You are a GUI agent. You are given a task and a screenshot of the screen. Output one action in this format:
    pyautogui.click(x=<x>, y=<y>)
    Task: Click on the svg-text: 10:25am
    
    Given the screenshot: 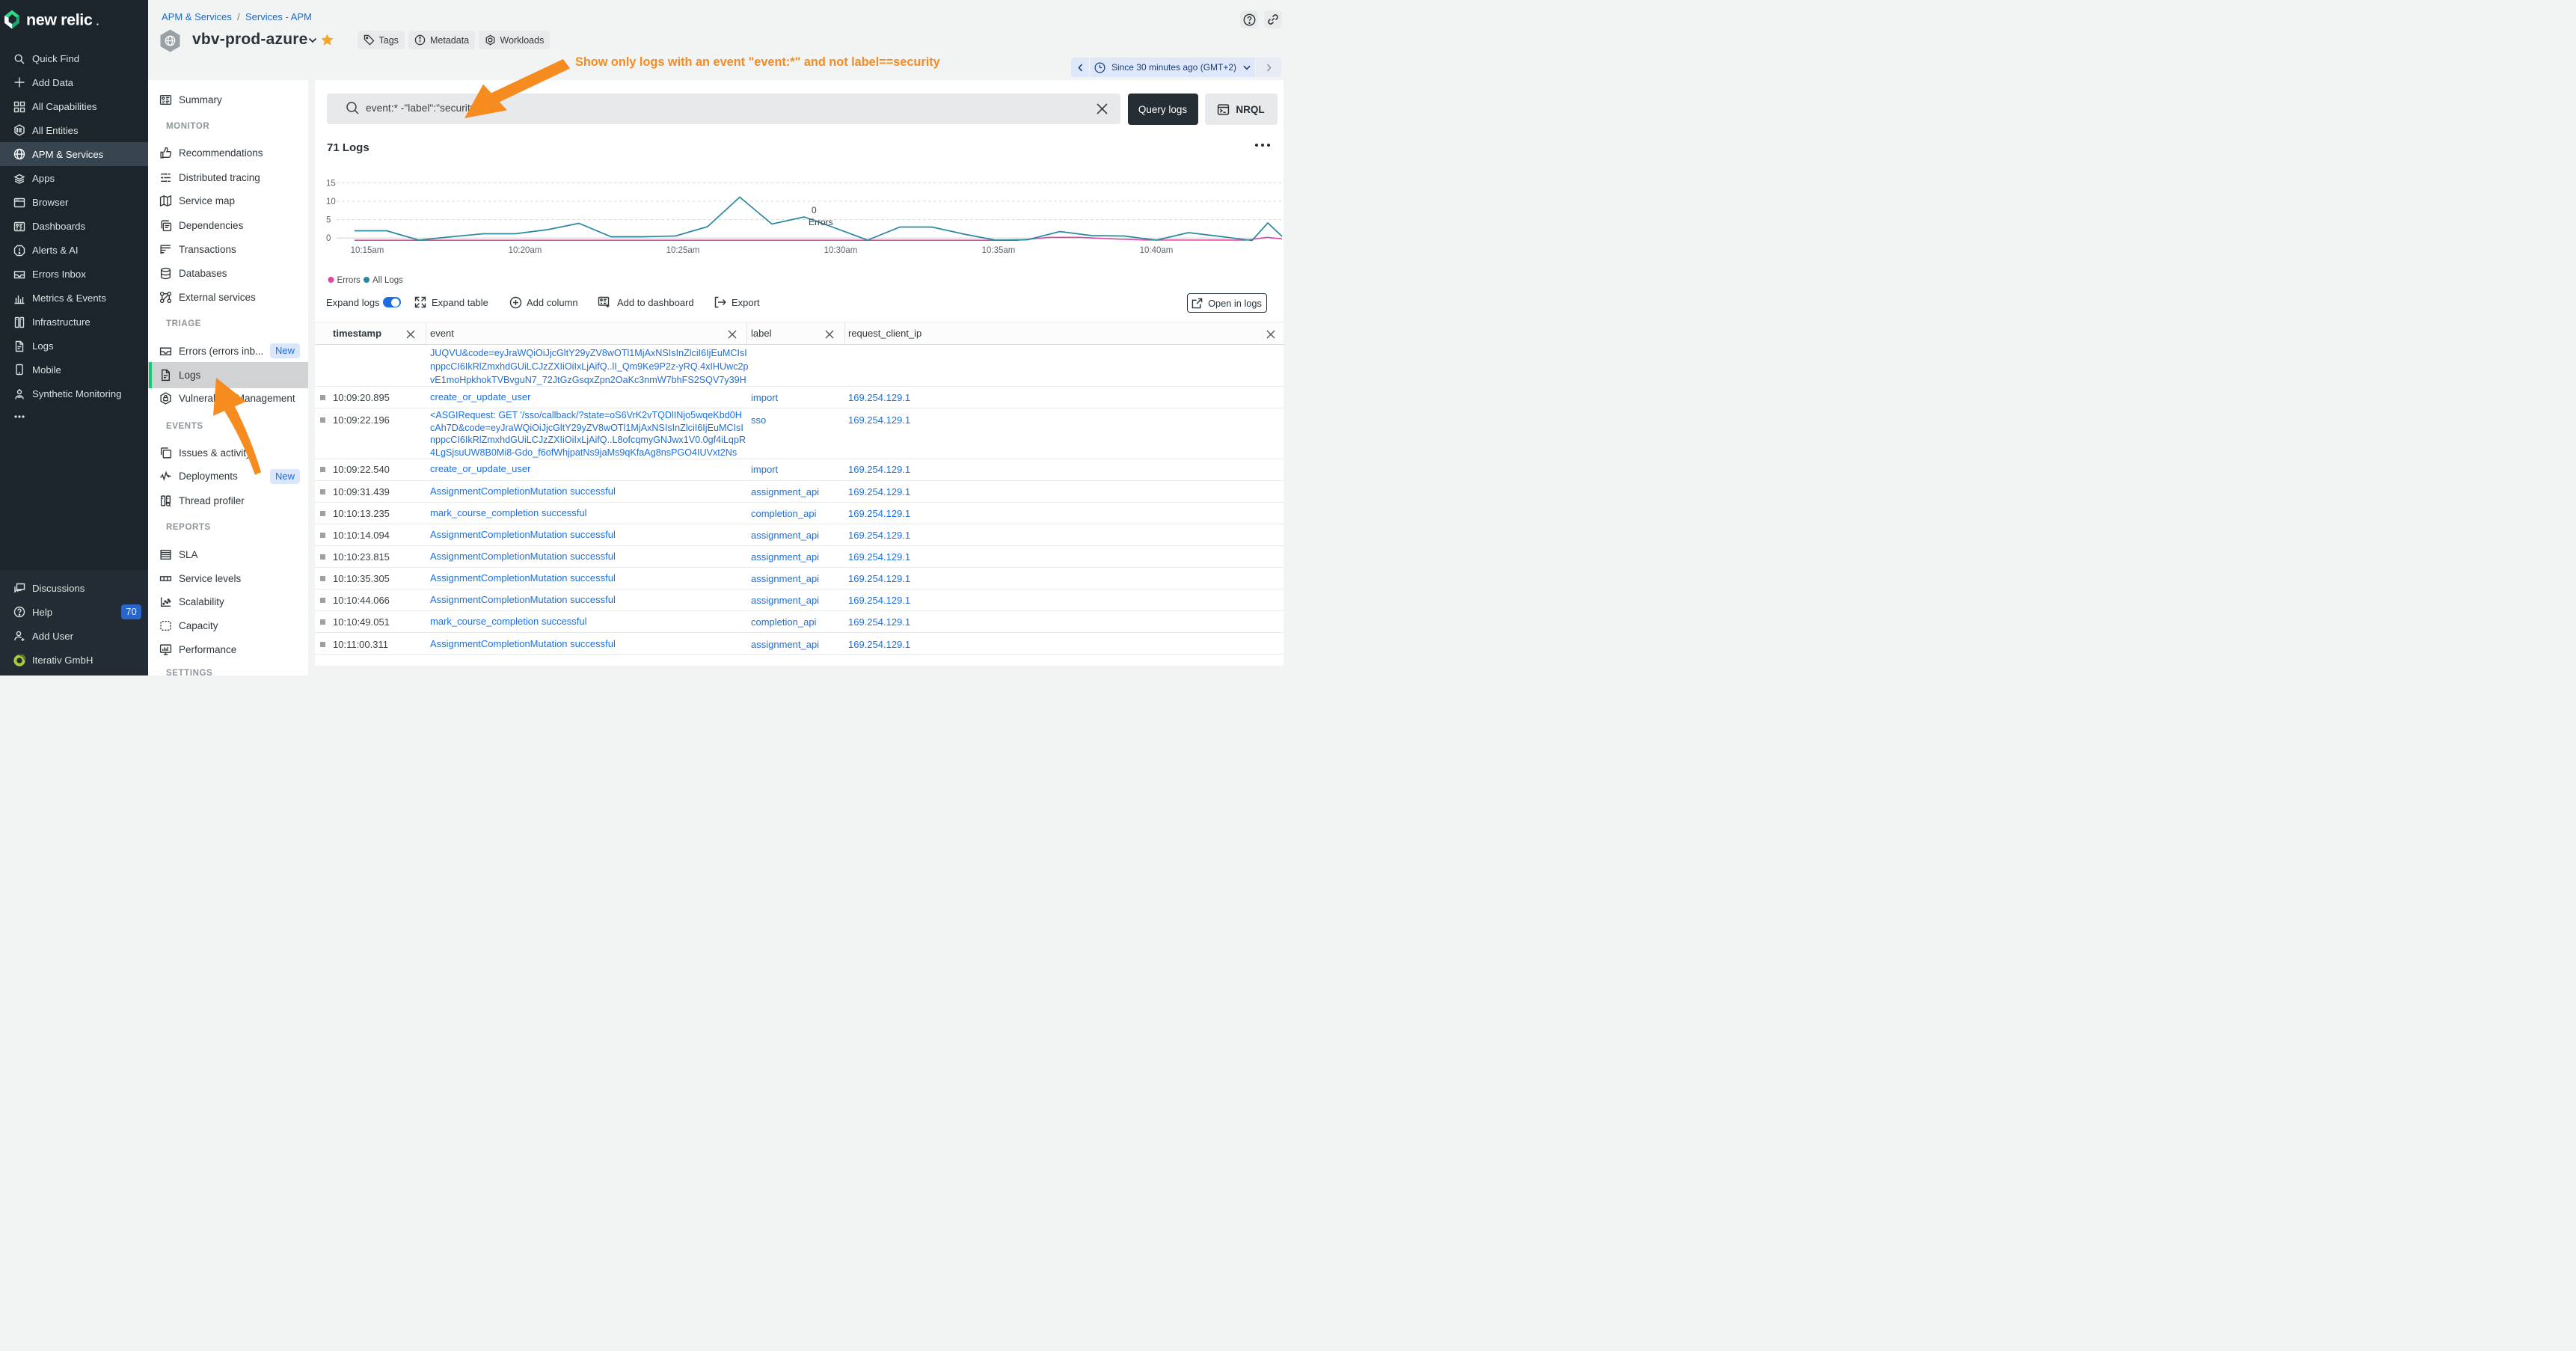 What is the action you would take?
    pyautogui.click(x=683, y=251)
    